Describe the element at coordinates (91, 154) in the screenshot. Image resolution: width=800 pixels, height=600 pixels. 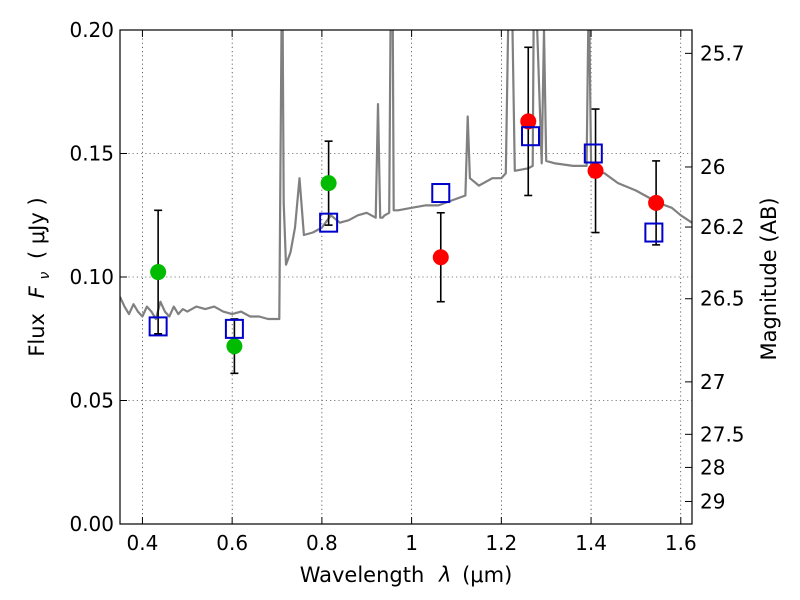
I see `y-tick-label: 0.15` at that location.